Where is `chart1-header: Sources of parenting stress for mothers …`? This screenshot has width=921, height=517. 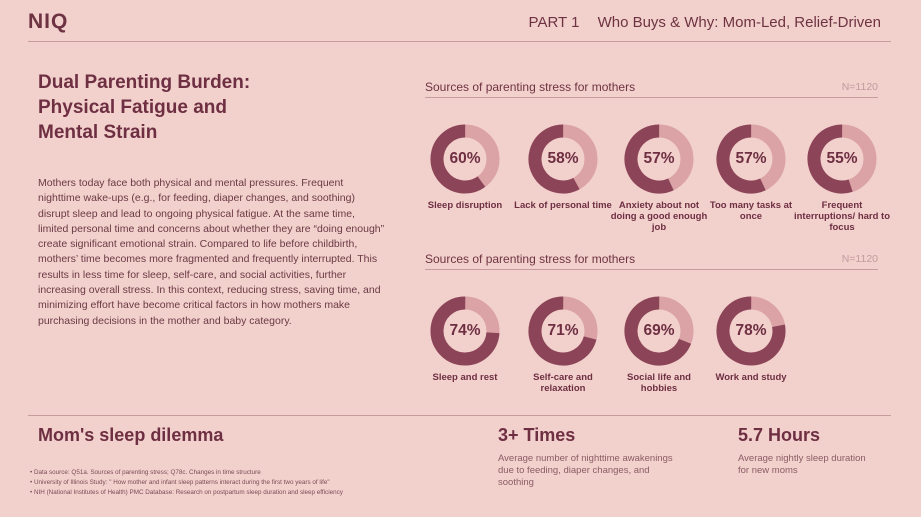
chart1-header: Sources of parenting stress for mothers … is located at coordinates (651, 89).